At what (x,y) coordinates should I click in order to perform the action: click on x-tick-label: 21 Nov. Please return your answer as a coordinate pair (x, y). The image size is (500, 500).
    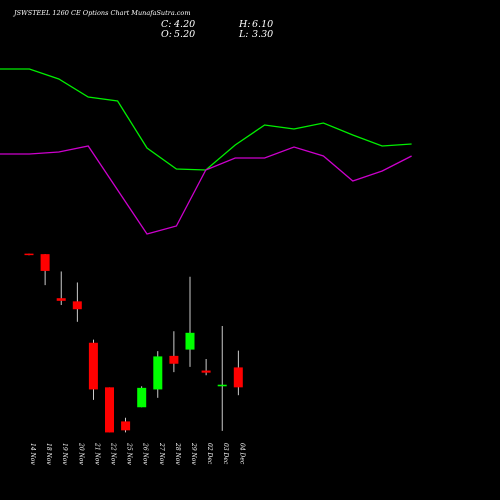
    Looking at the image, I should click on (96, 453).